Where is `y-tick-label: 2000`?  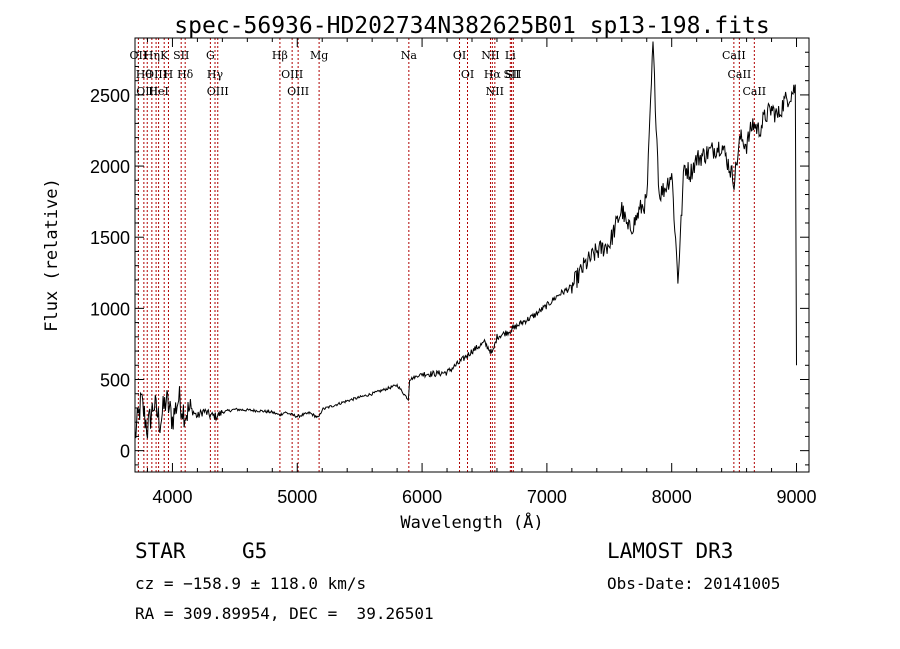 y-tick-label: 2000 is located at coordinates (110, 167).